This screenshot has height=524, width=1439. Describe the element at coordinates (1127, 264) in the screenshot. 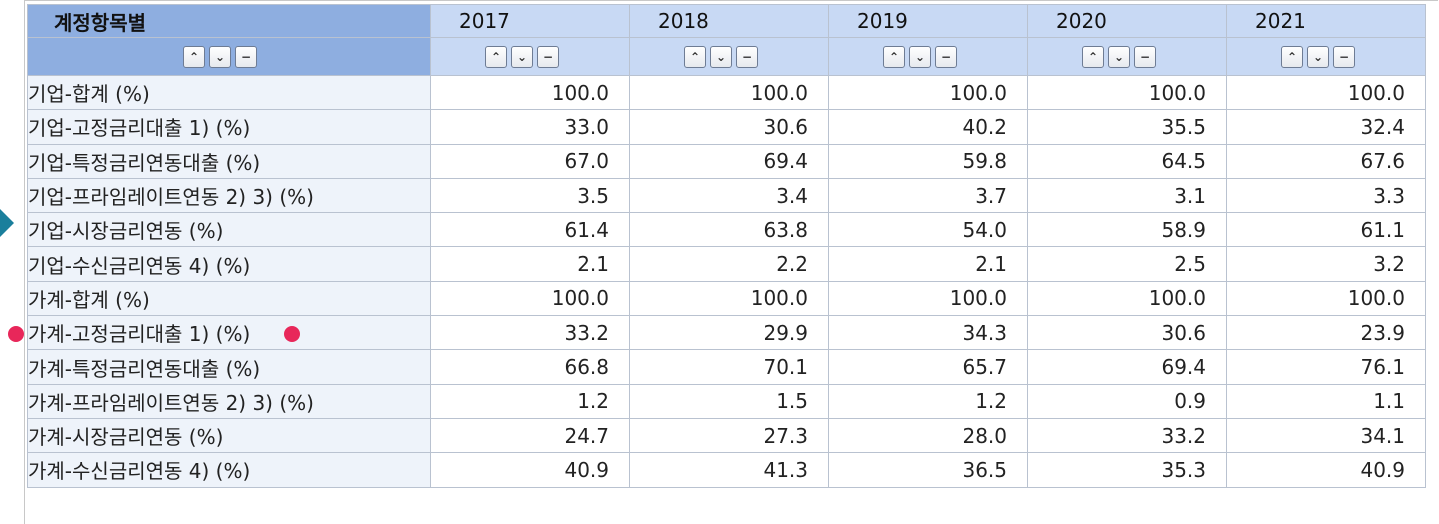

I see `value-cell: 2.5` at that location.